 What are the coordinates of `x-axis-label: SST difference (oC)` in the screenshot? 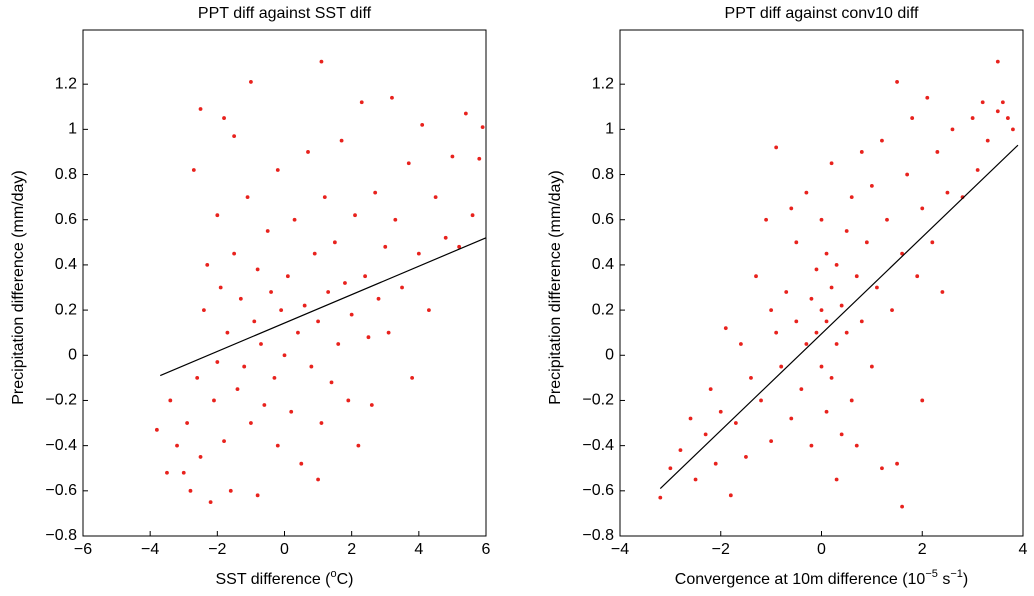 It's located at (284, 578).